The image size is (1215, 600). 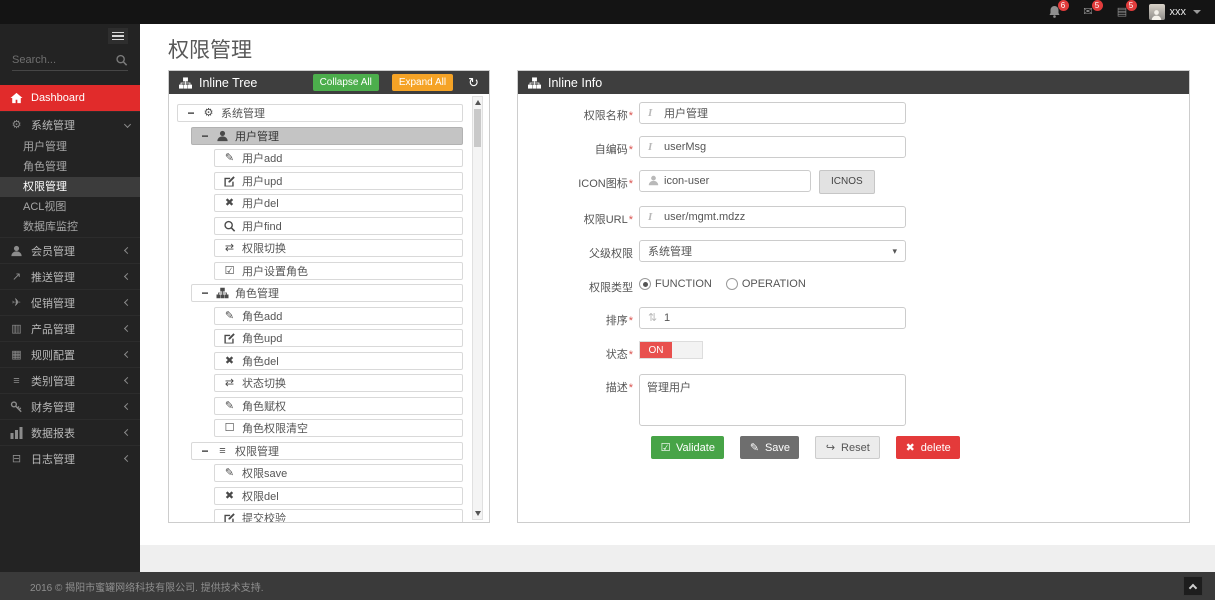 I want to click on sidebar-item: ↗ 推送管理, so click(x=70, y=276).